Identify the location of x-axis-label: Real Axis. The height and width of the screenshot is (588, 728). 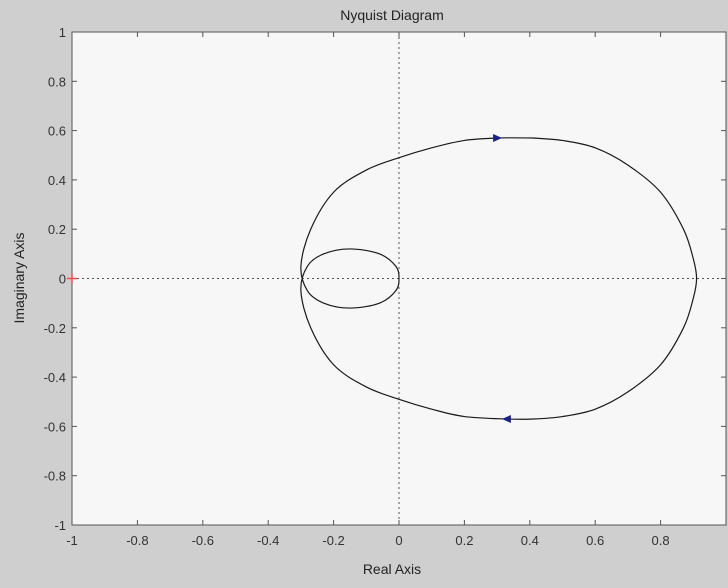
(392, 569).